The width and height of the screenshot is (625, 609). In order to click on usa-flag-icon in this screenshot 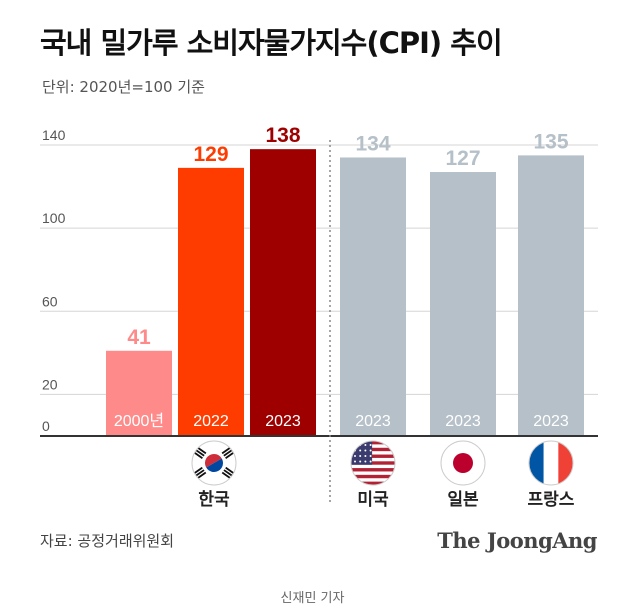, I will do `click(373, 463)`.